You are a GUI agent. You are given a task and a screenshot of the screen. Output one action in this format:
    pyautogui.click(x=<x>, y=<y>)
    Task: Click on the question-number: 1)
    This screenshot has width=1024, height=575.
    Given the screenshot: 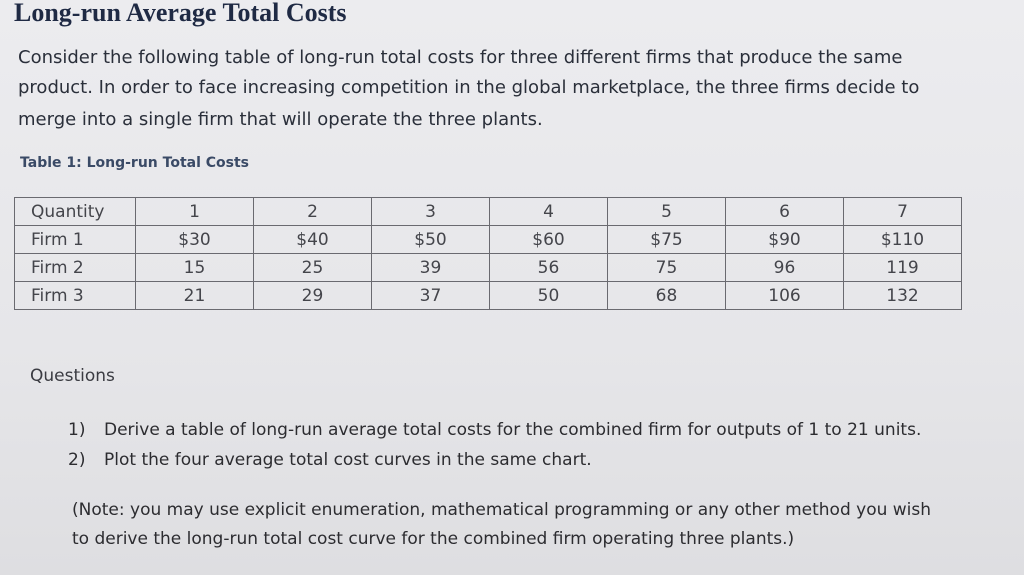 What is the action you would take?
    pyautogui.click(x=77, y=430)
    